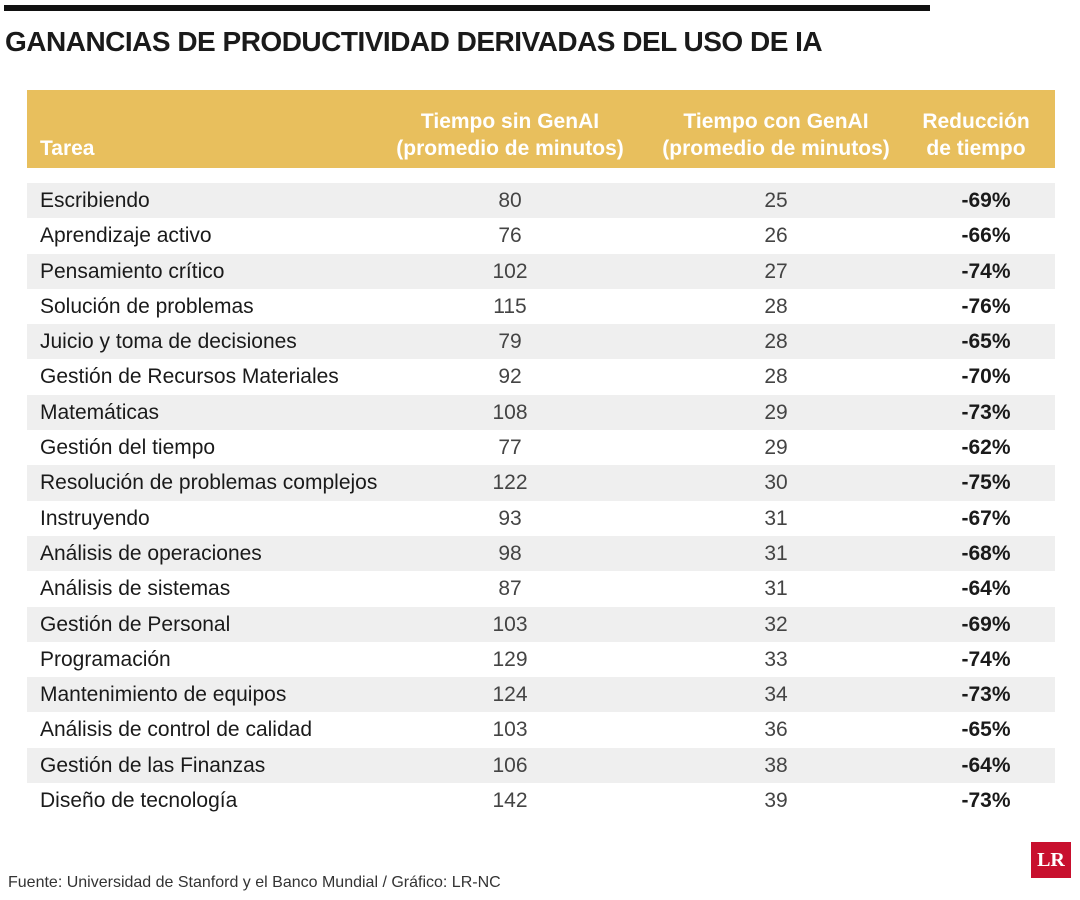 The width and height of the screenshot is (1080, 900). Describe the element at coordinates (510, 135) in the screenshot. I see `column-header: Tiempo sin GenAI (promedio de minutos)` at that location.